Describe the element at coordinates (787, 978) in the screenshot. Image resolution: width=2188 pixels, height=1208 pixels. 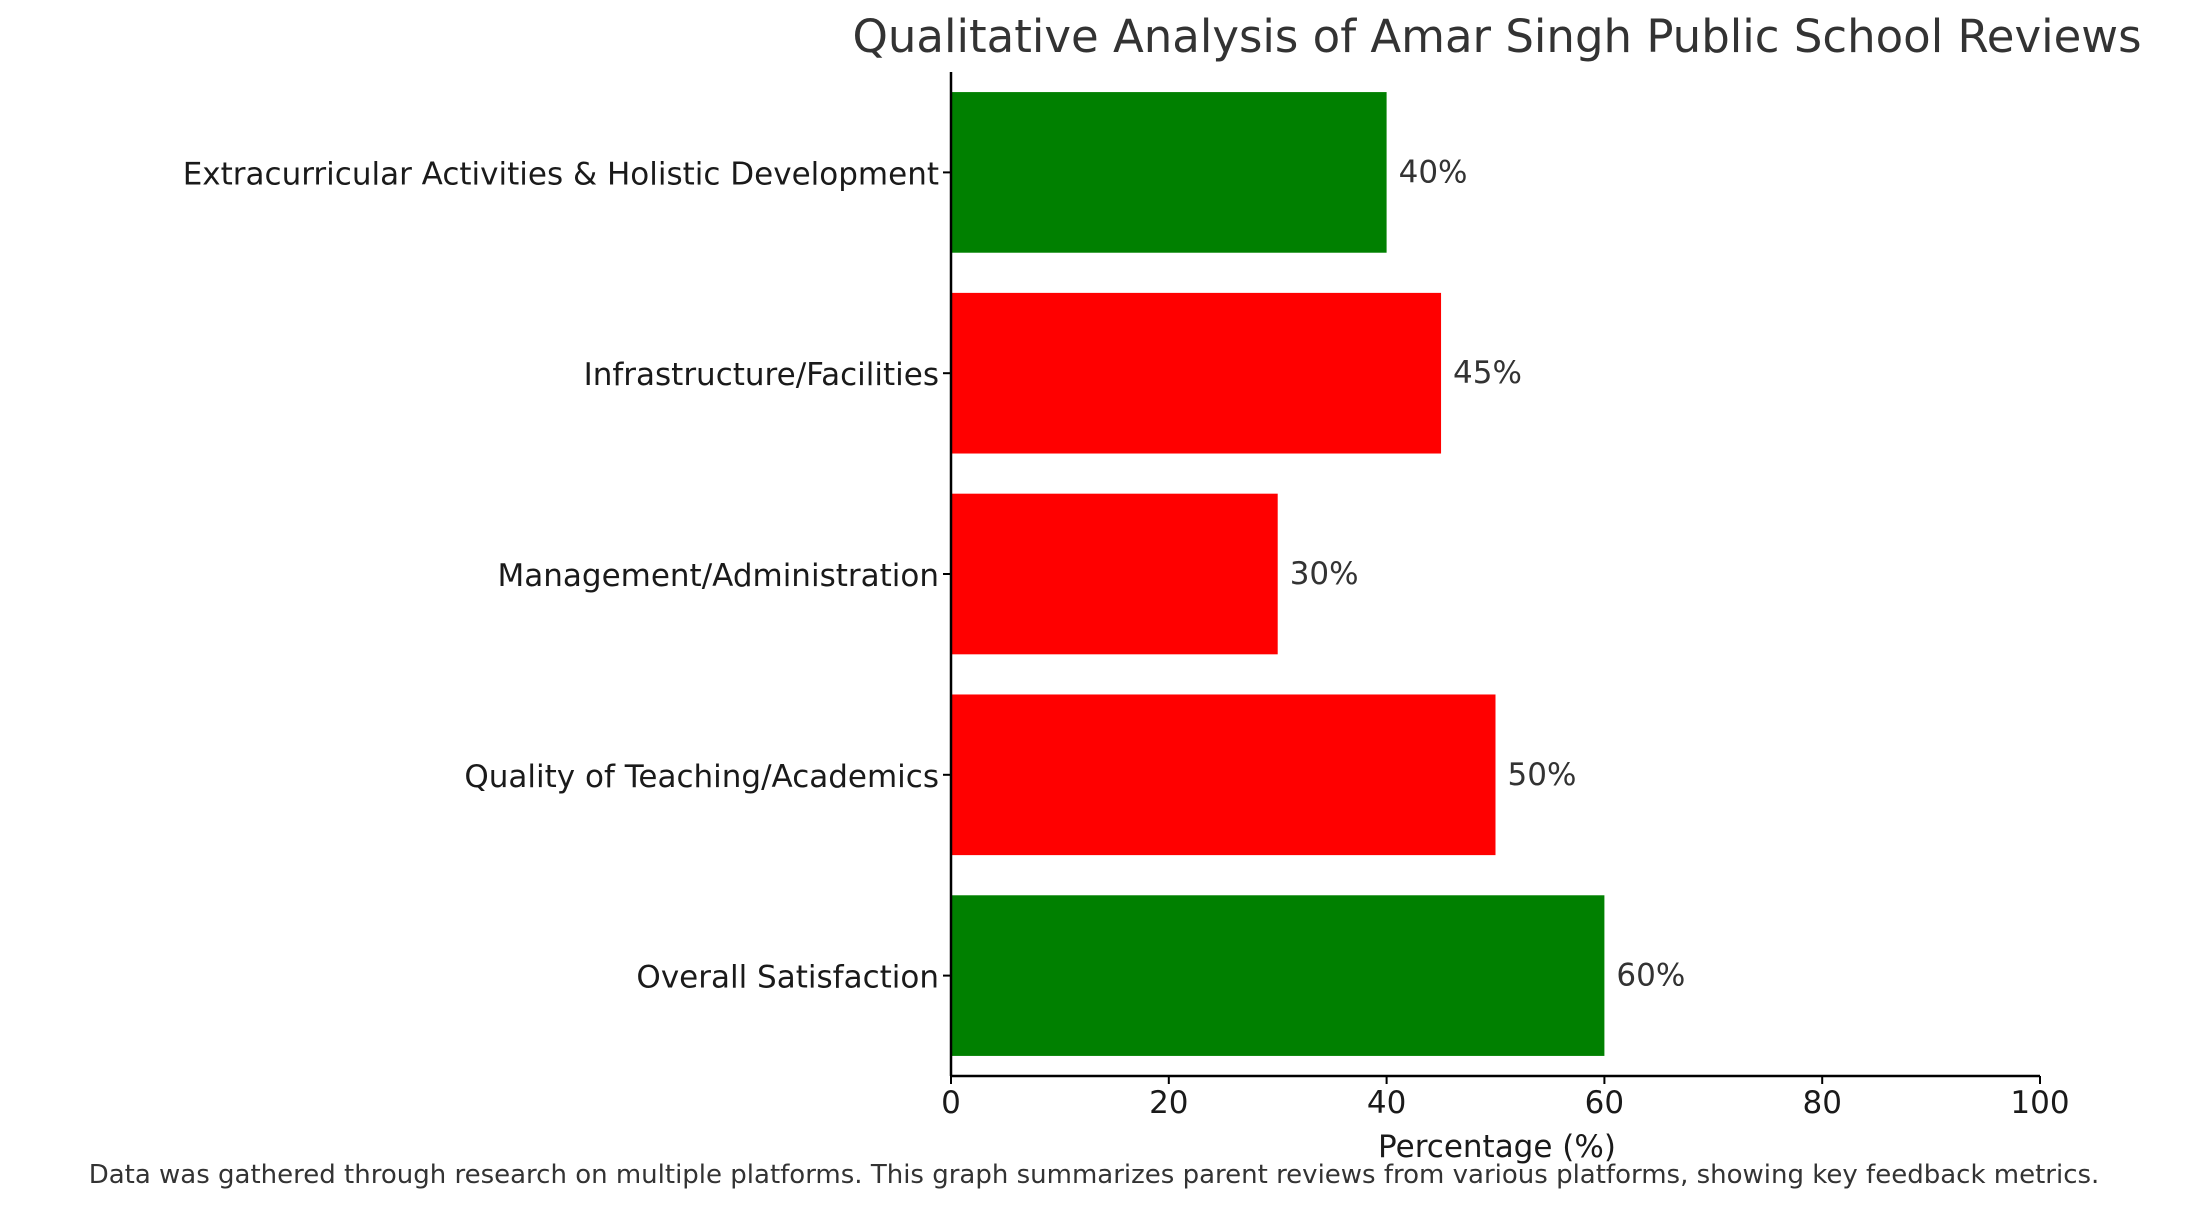
I see `category-label-0: Overall Satisfaction` at that location.